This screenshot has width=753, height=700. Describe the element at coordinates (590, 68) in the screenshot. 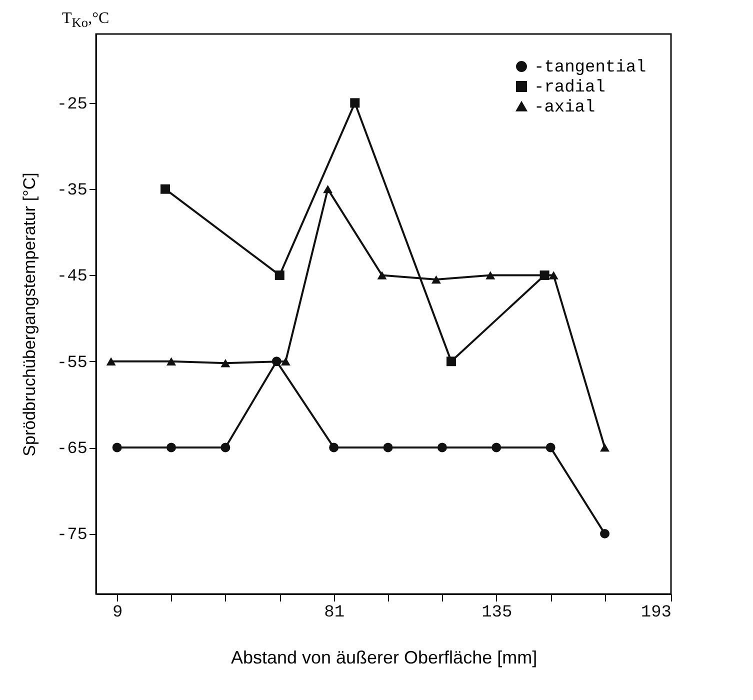

I see `legend-label: -tangential` at that location.